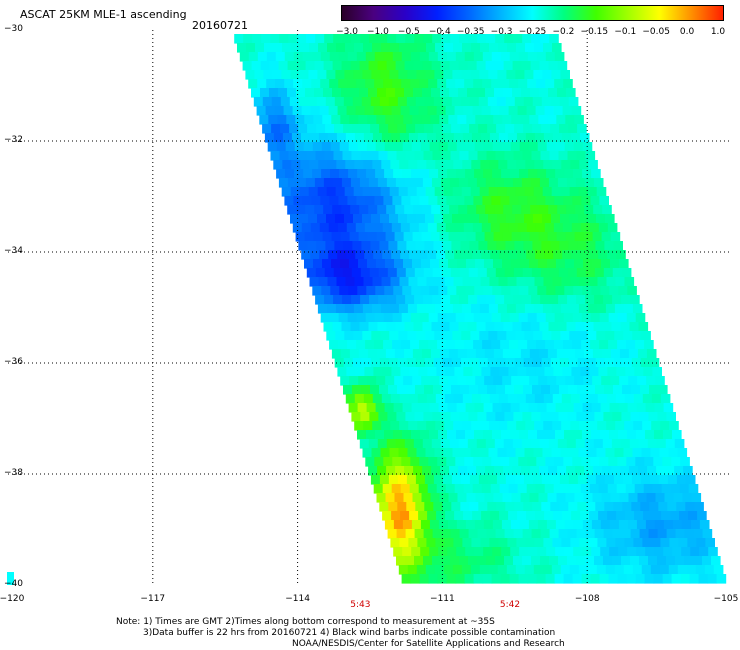 Image resolution: width=740 pixels, height=650 pixels. Describe the element at coordinates (687, 32) in the screenshot. I see `colorbar-tick-label: 0.0` at that location.